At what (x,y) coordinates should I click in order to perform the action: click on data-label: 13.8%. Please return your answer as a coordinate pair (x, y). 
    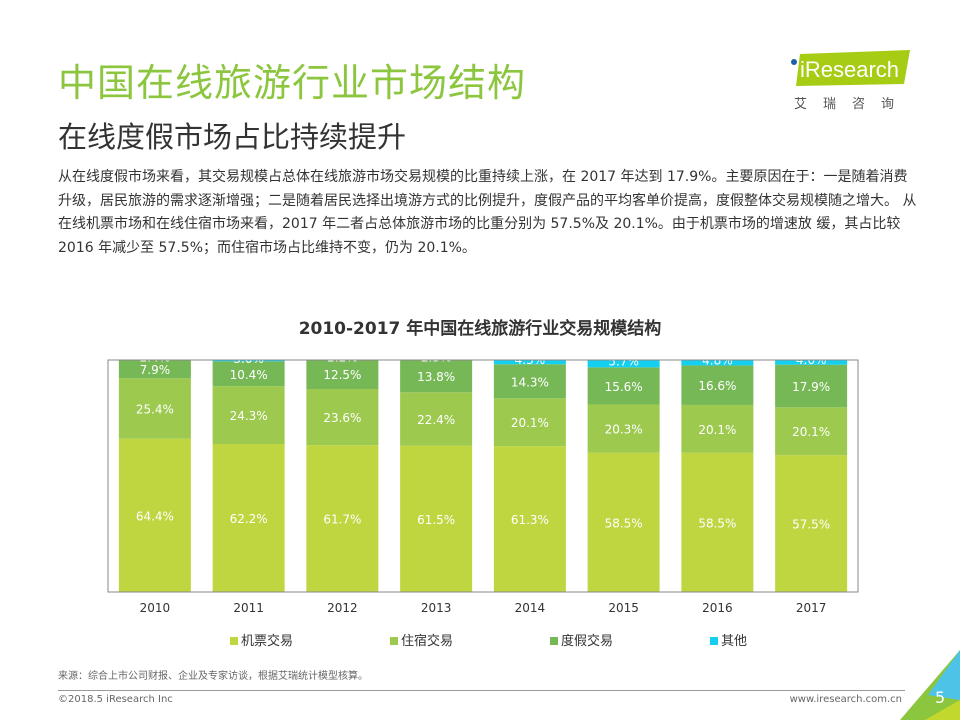
    Looking at the image, I should click on (436, 377).